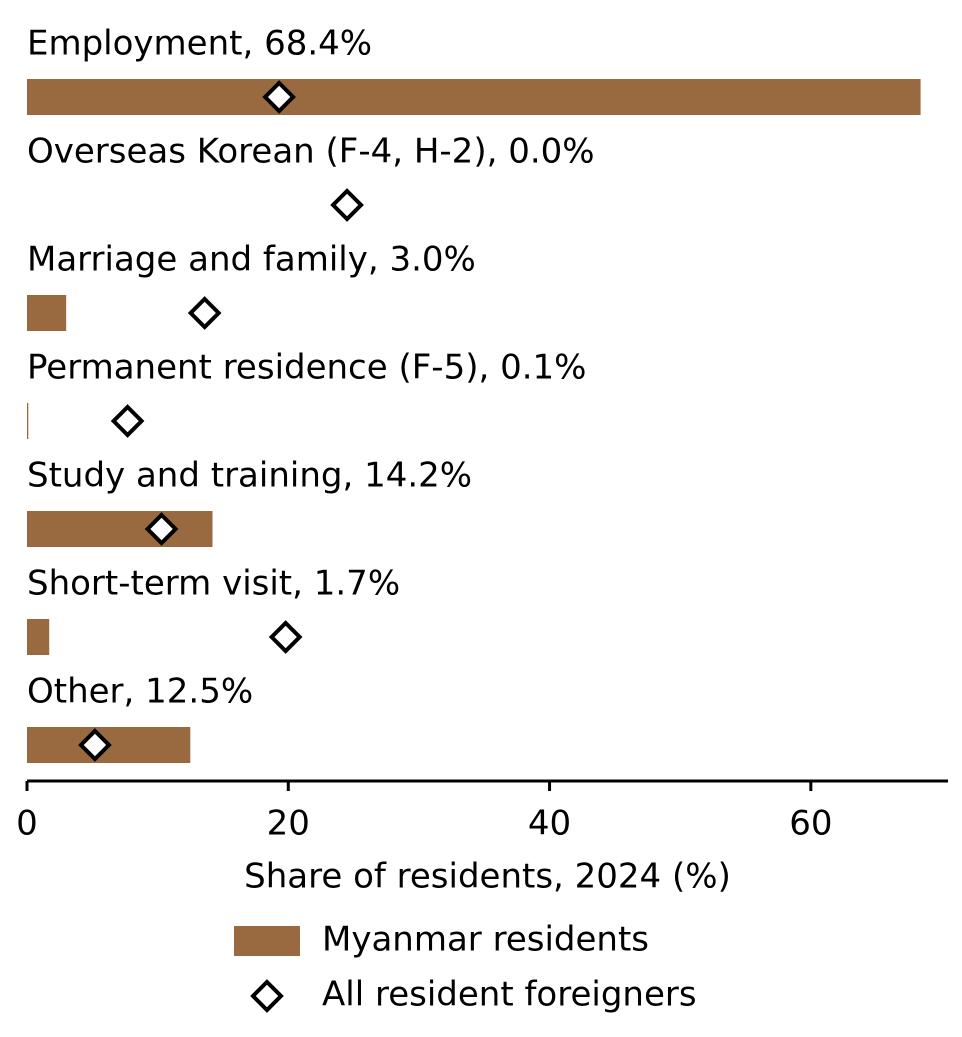  What do you see at coordinates (27, 824) in the screenshot?
I see `x-tick-label: 0` at bounding box center [27, 824].